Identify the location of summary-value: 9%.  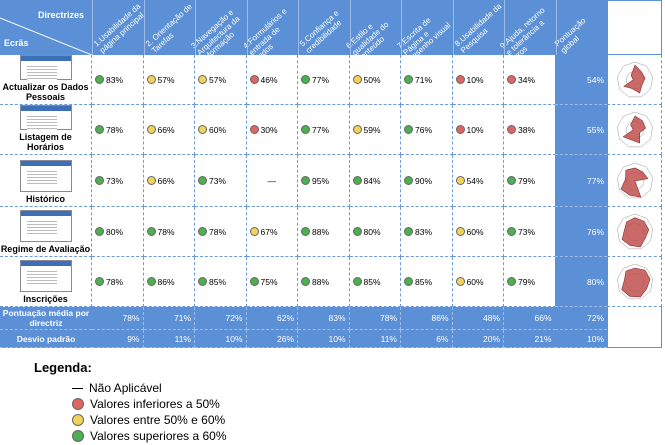
(118, 339).